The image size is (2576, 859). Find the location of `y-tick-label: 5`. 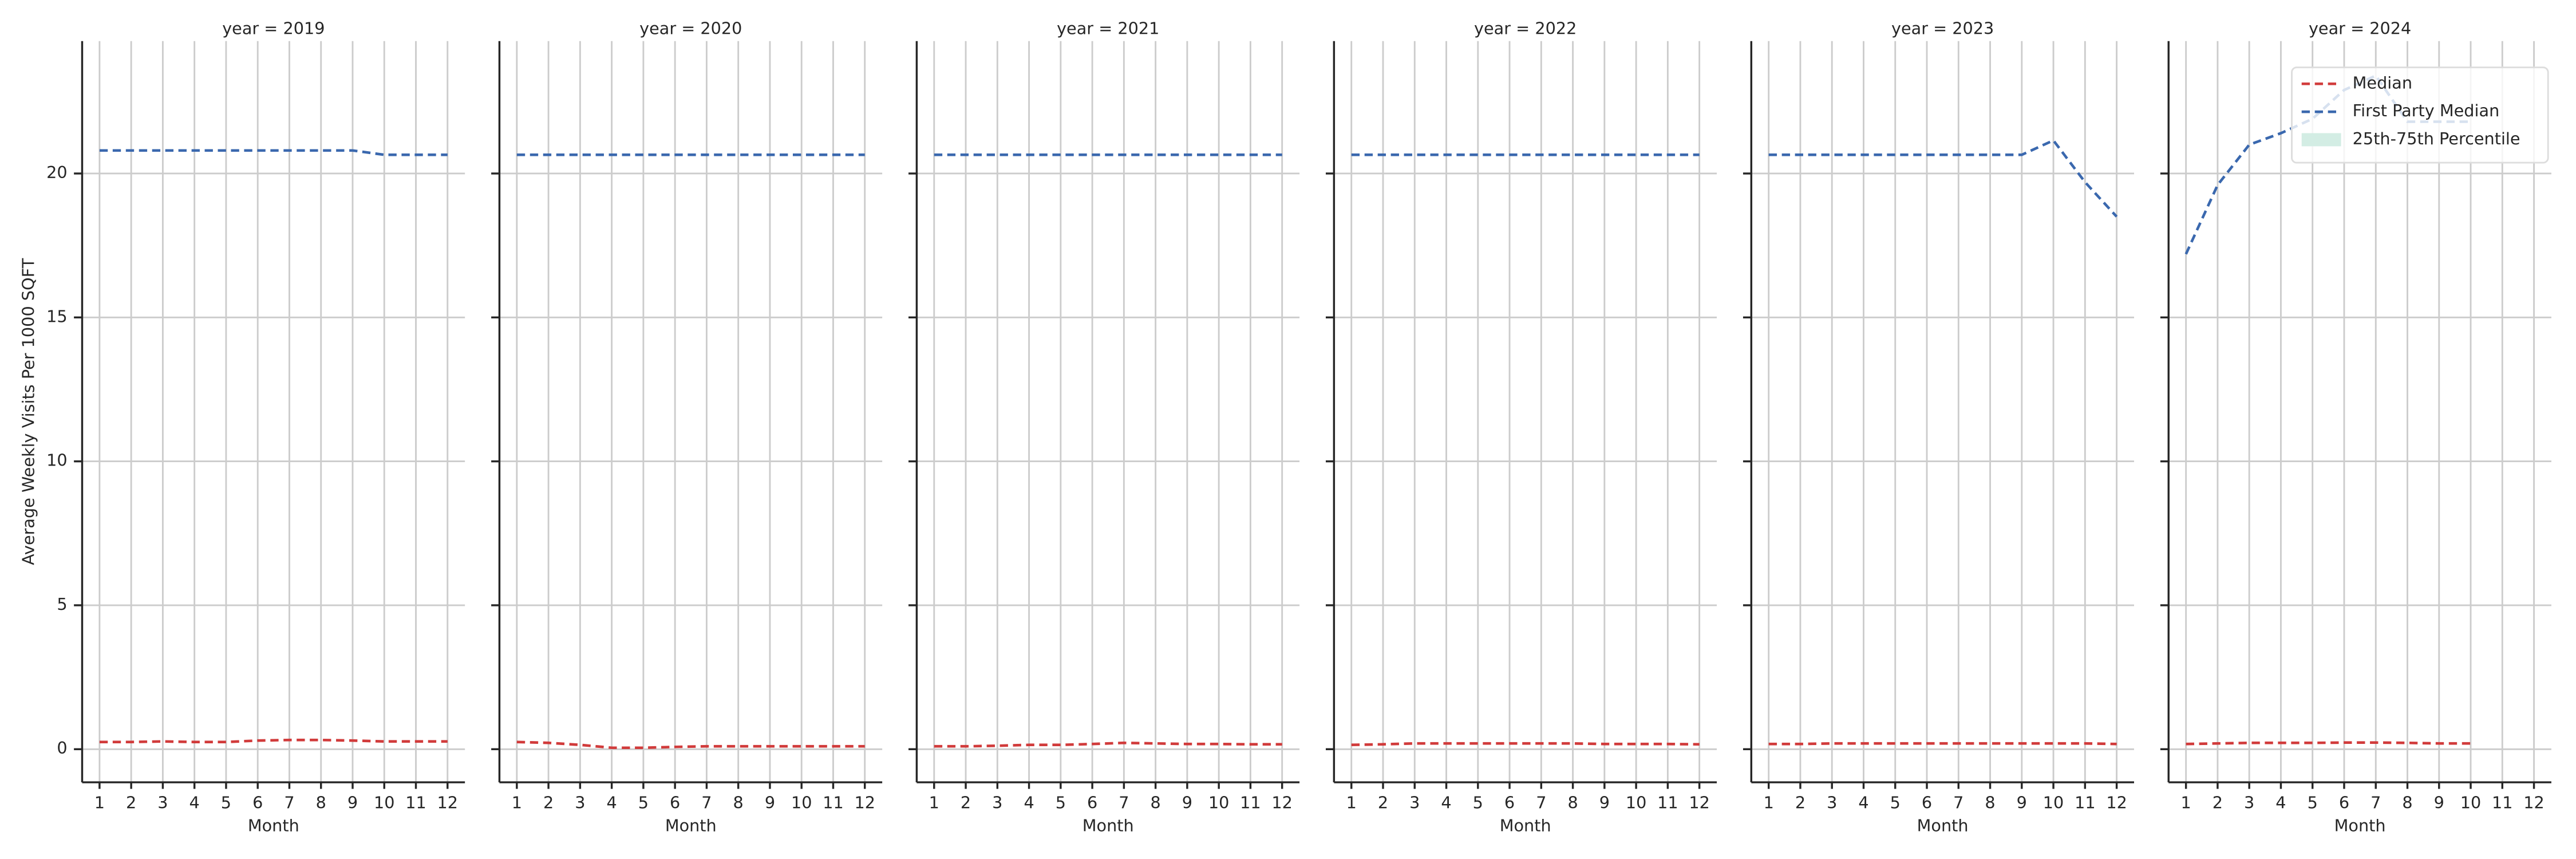

y-tick-label: 5 is located at coordinates (62, 604).